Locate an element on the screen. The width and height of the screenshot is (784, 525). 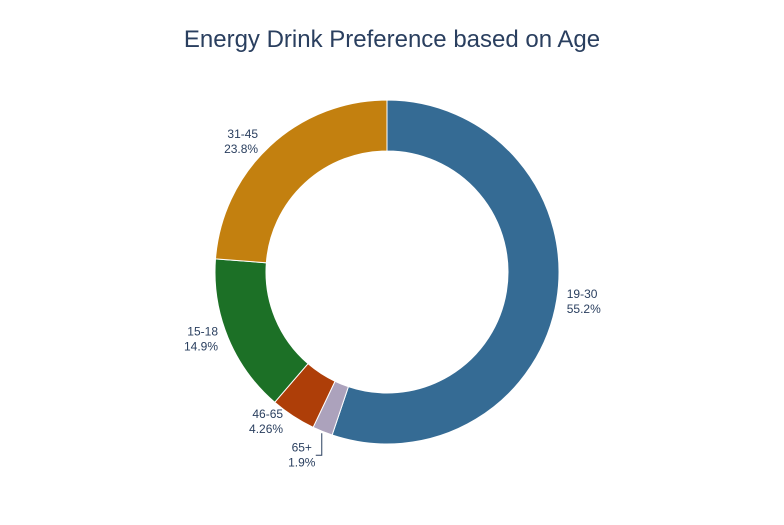
chart-title: Energy Drink Preference based on Age is located at coordinates (392, 39).